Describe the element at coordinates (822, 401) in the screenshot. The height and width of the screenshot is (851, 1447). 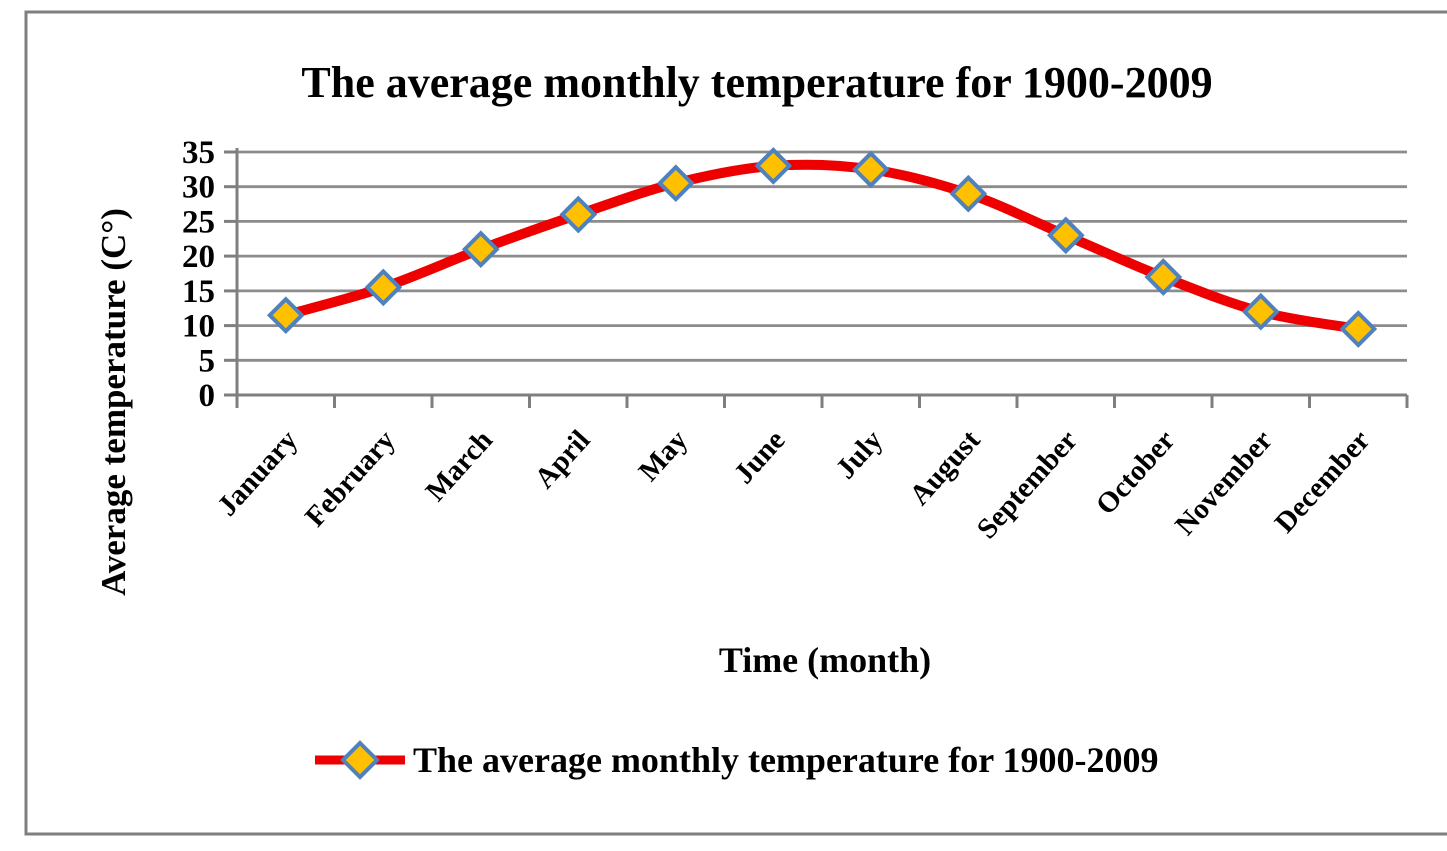
I see `x-axis-ticks` at that location.